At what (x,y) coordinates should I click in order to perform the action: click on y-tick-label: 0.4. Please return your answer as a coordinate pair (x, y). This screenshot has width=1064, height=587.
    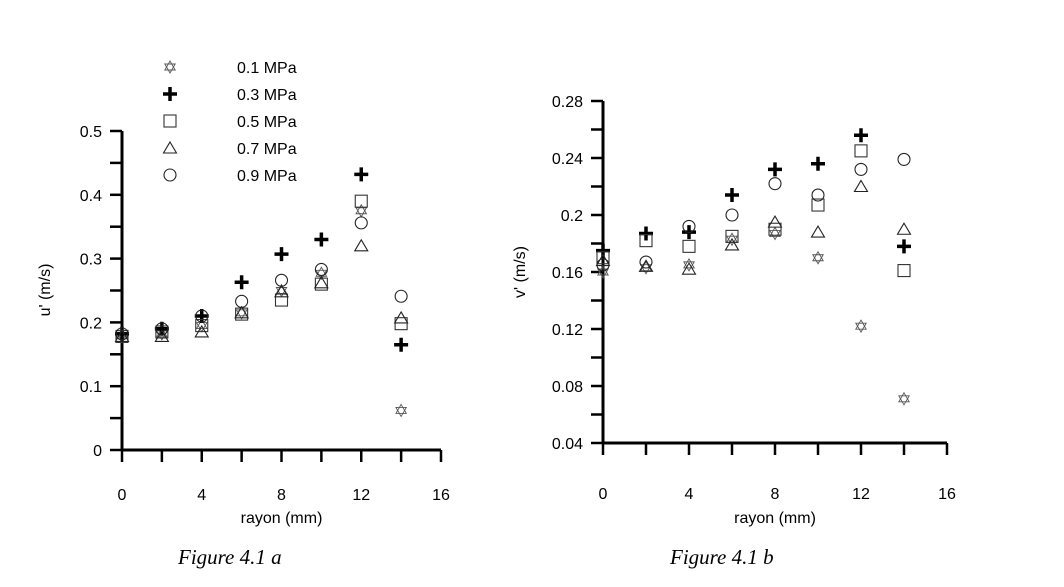
    Looking at the image, I should click on (91, 196).